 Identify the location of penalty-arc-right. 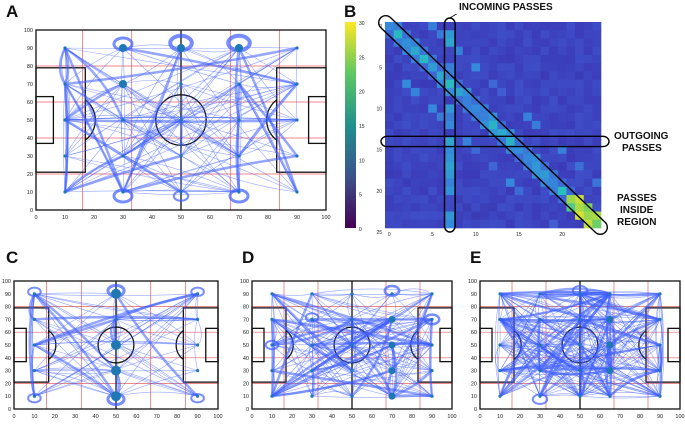
(642, 345).